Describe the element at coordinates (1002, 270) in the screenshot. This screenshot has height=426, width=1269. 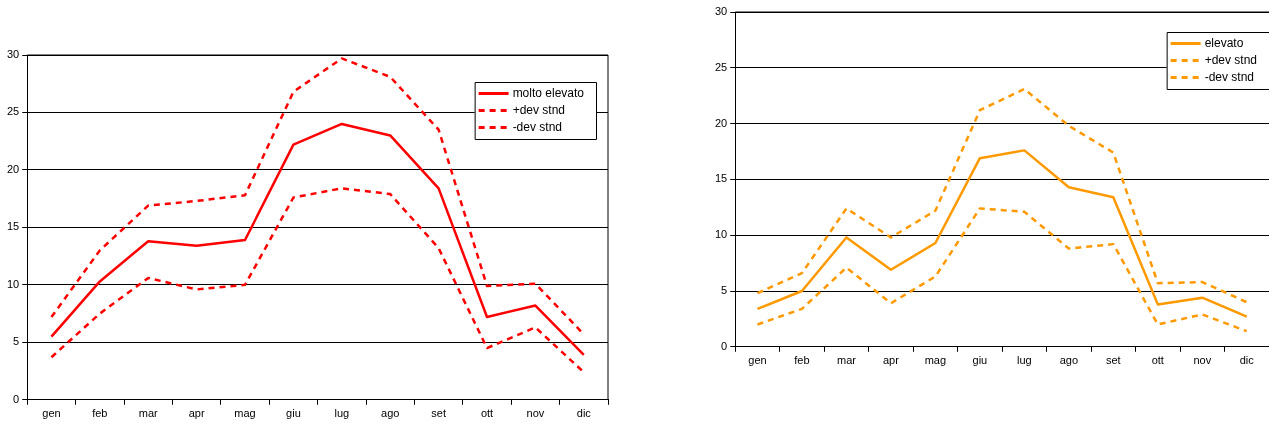
I see `line-series` at that location.